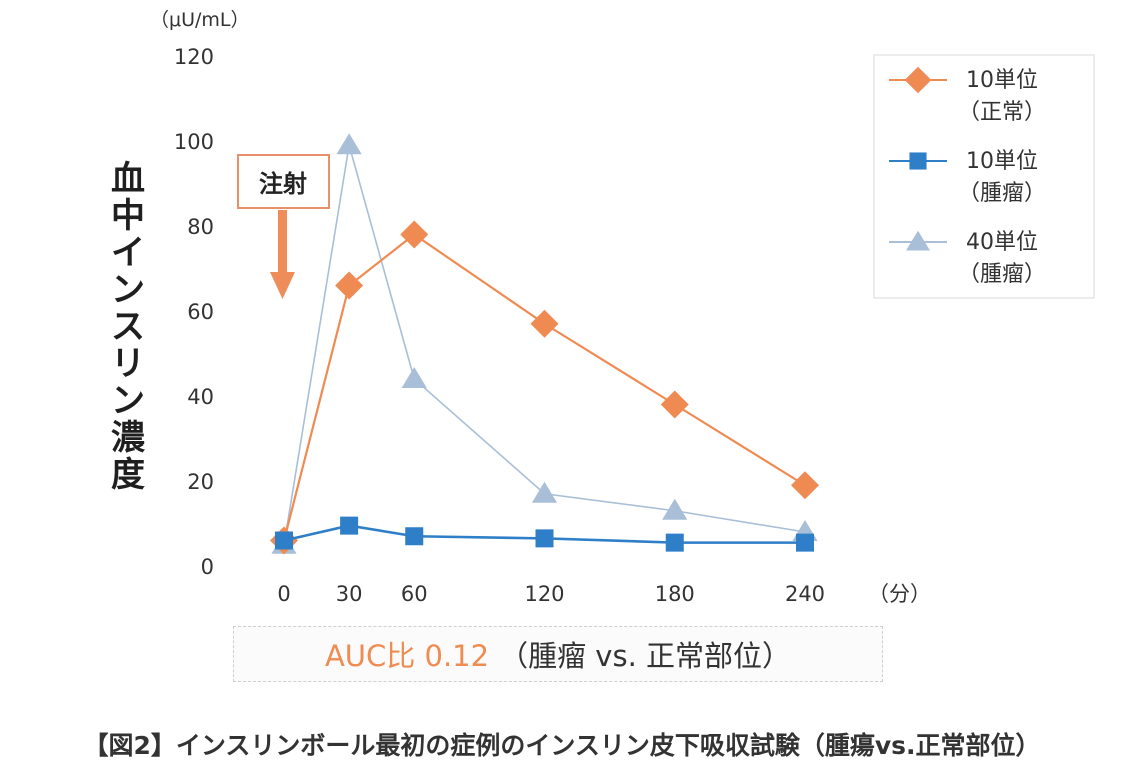 Image resolution: width=1124 pixels, height=765 pixels. I want to click on series-line, so click(544, 534).